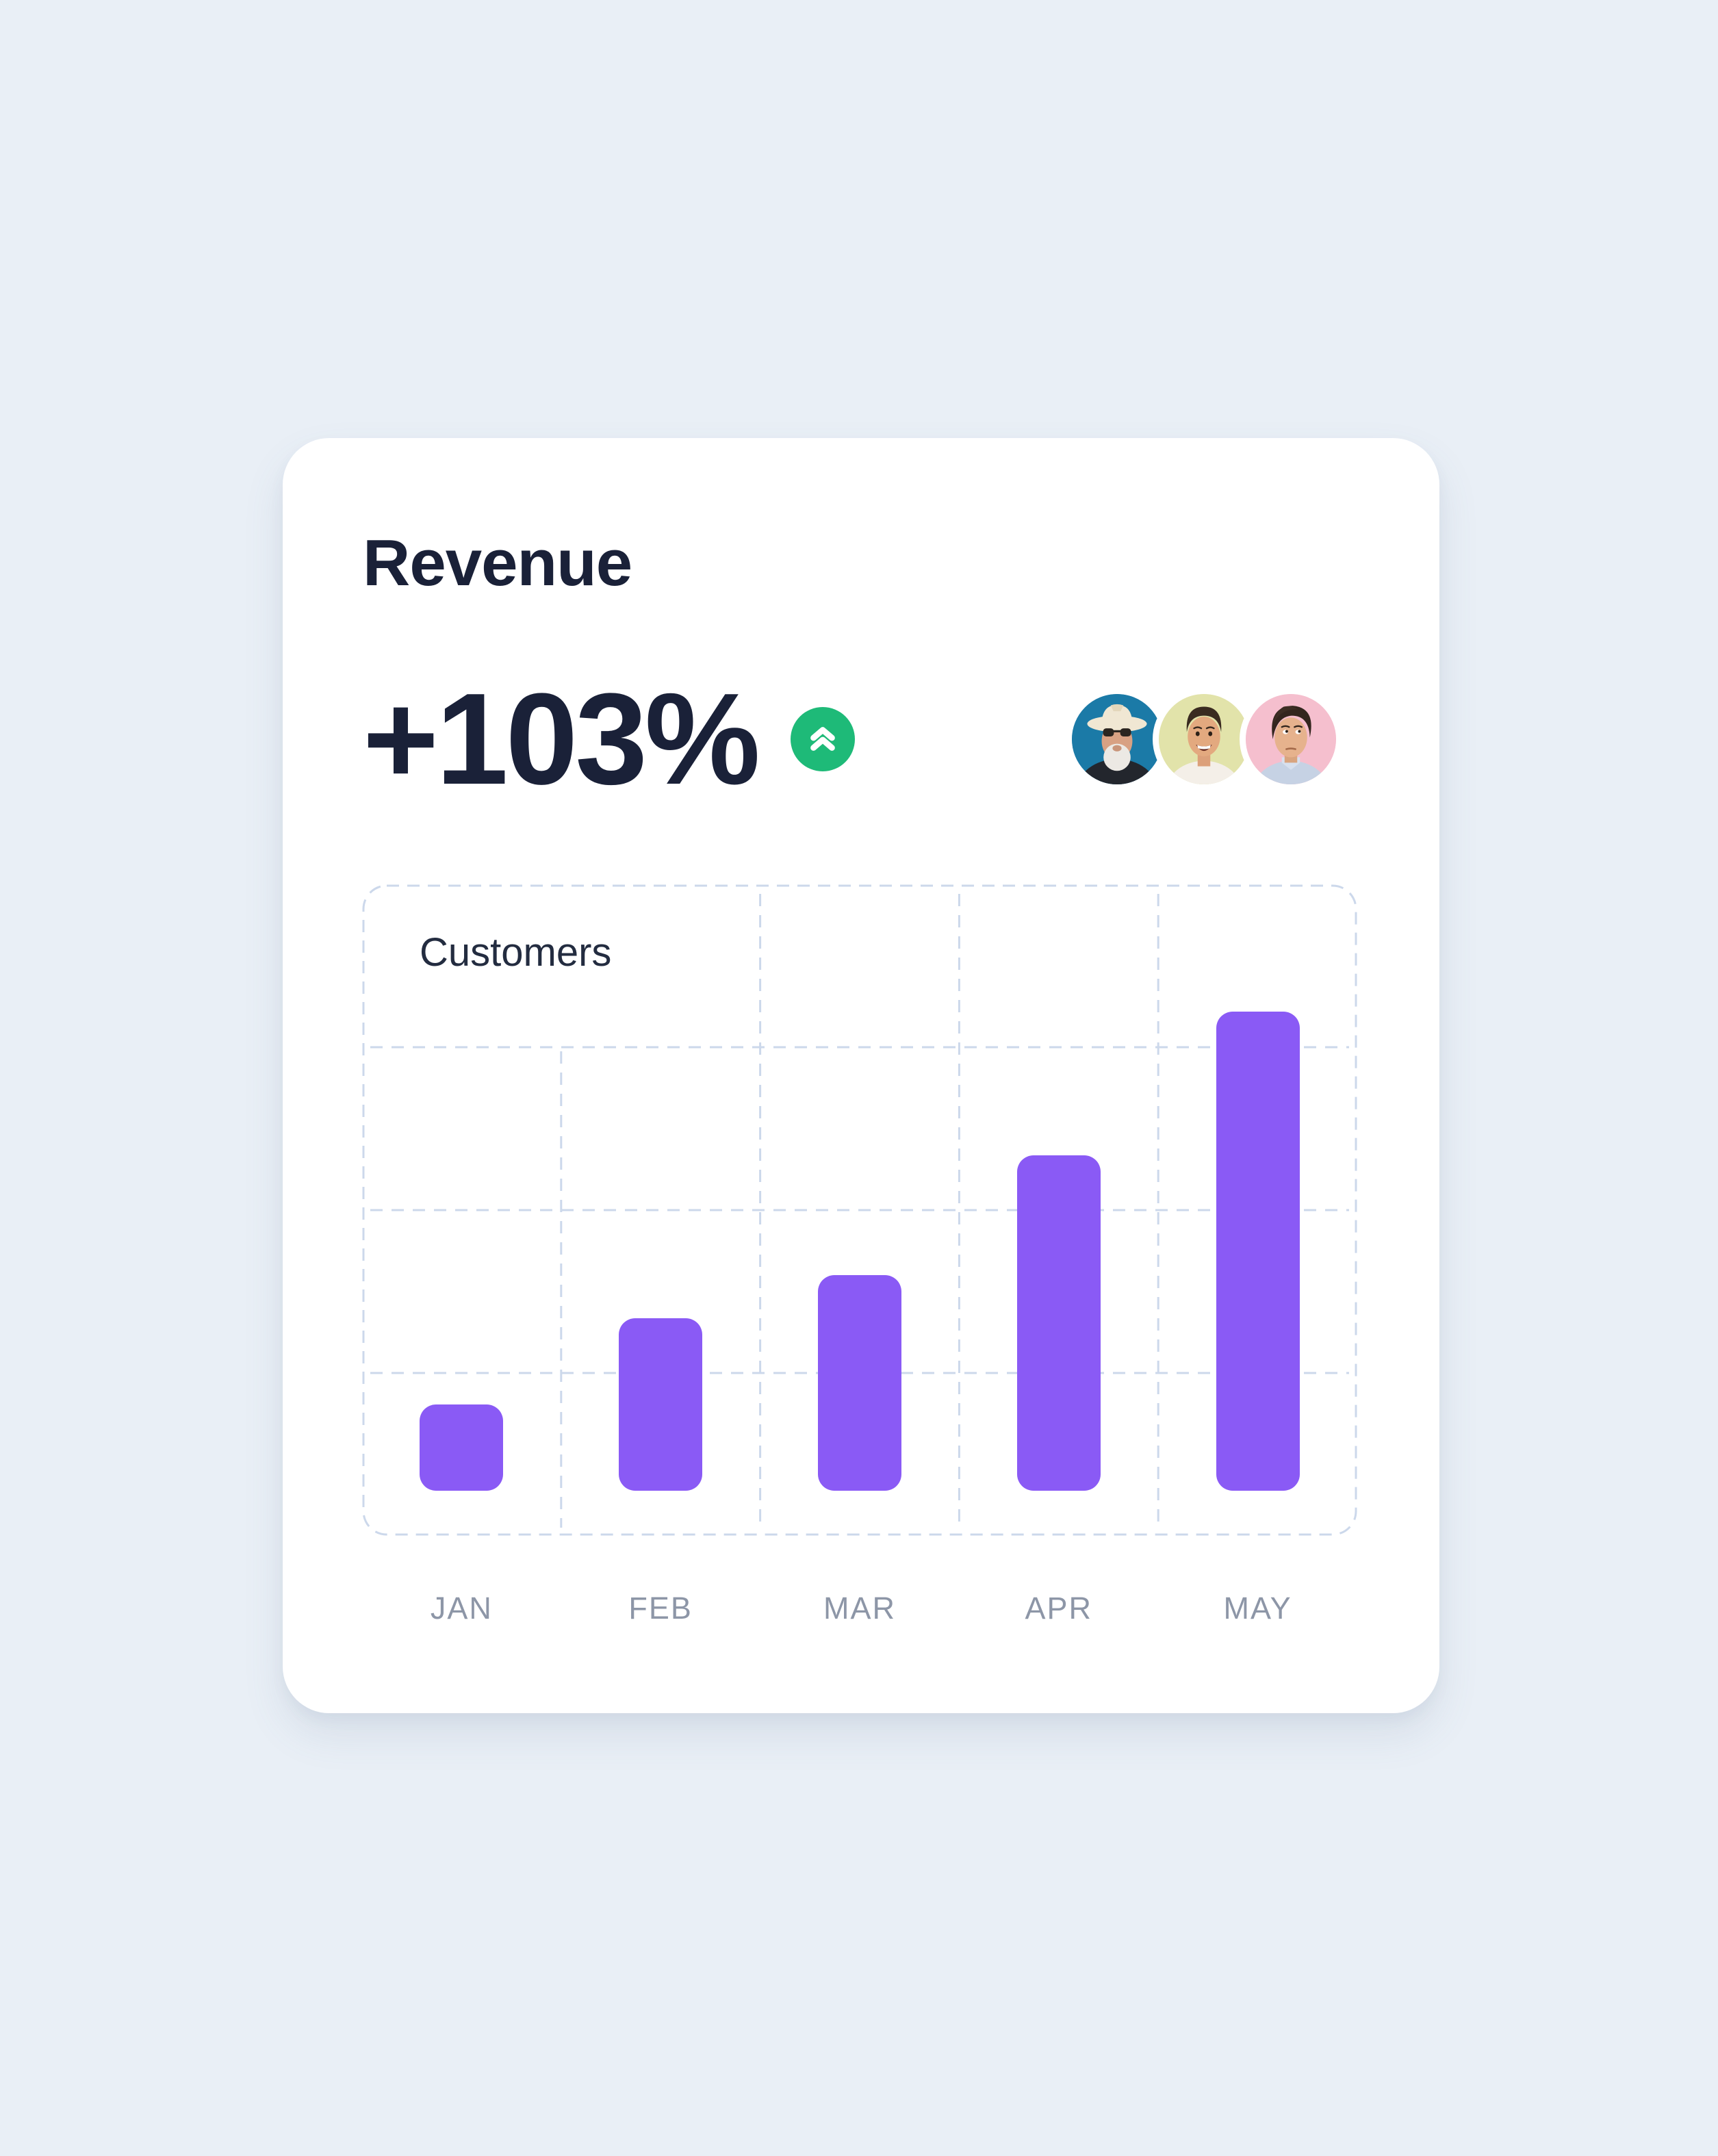  I want to click on chart-title: Customers, so click(516, 952).